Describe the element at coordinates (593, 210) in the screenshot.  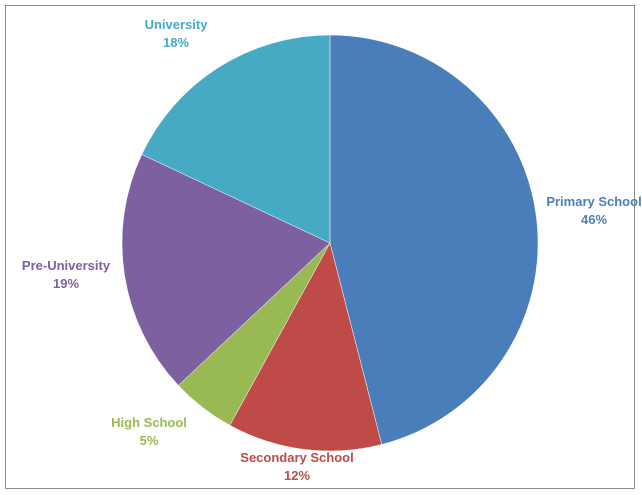
I see `slice-label-primary-school: Primary School 46%` at that location.